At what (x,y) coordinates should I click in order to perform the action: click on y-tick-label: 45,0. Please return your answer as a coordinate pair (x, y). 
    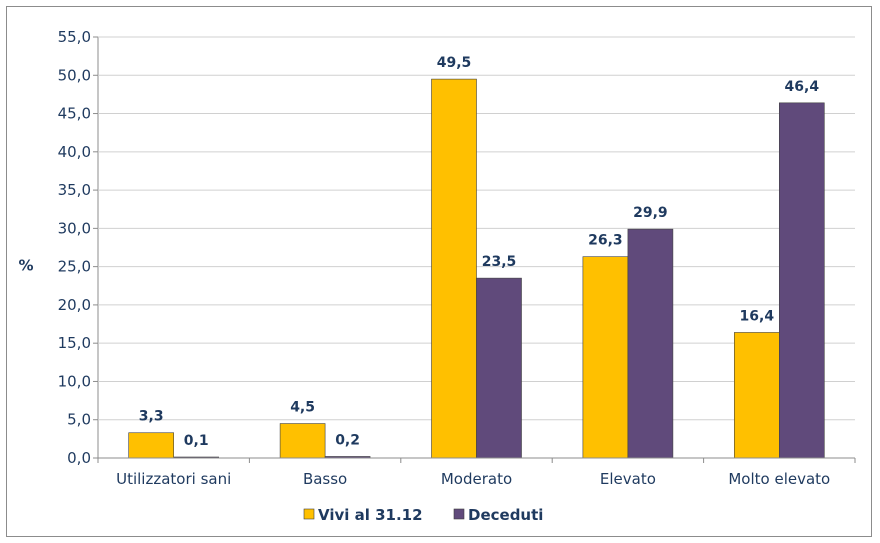
    Looking at the image, I should click on (74, 114).